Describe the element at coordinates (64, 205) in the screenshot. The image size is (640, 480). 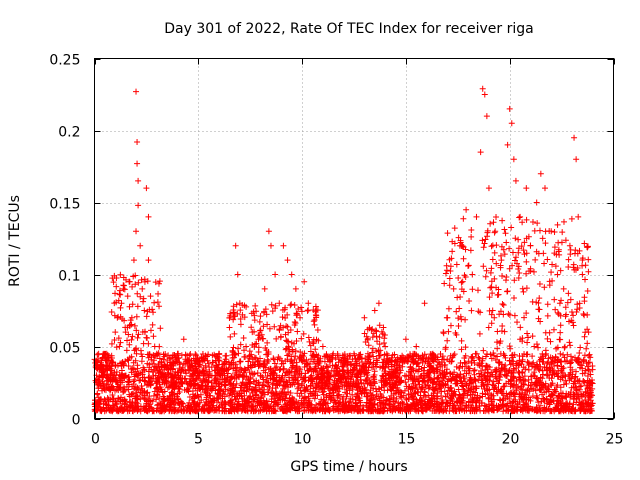
I see `y-tick-label: 0.15` at that location.